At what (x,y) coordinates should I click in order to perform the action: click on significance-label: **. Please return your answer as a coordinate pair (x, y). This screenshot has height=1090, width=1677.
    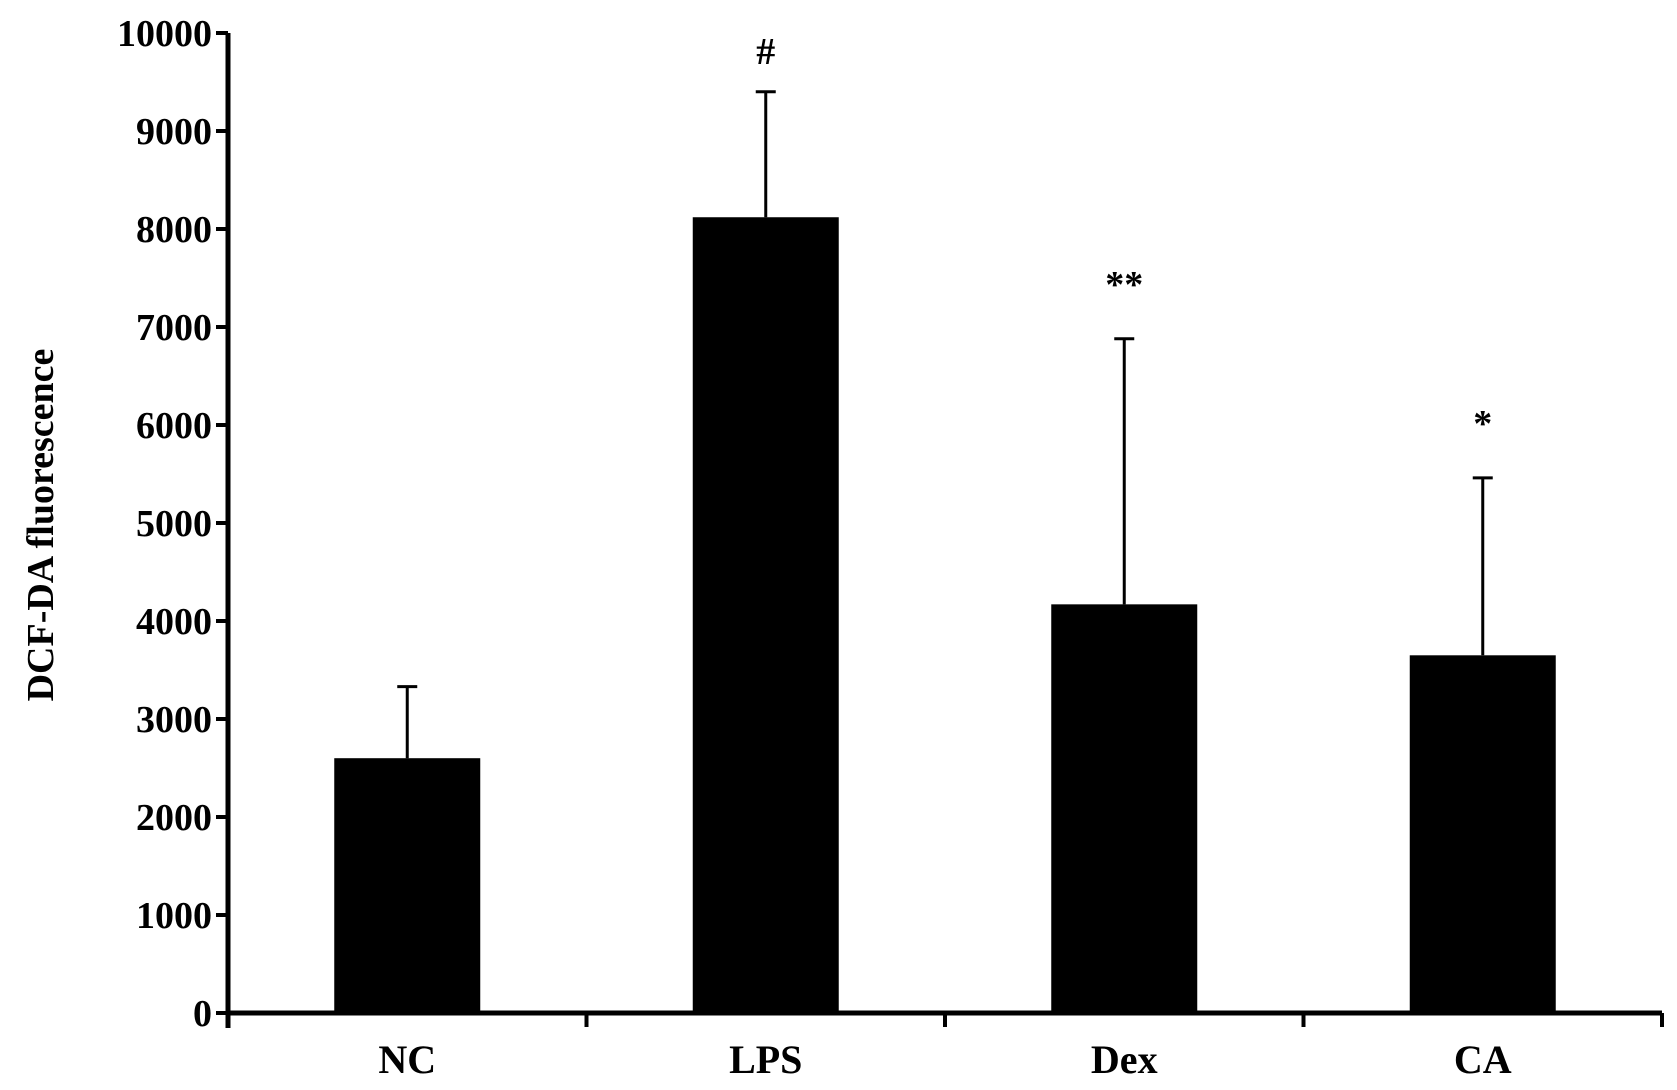
    Looking at the image, I should click on (1124, 285).